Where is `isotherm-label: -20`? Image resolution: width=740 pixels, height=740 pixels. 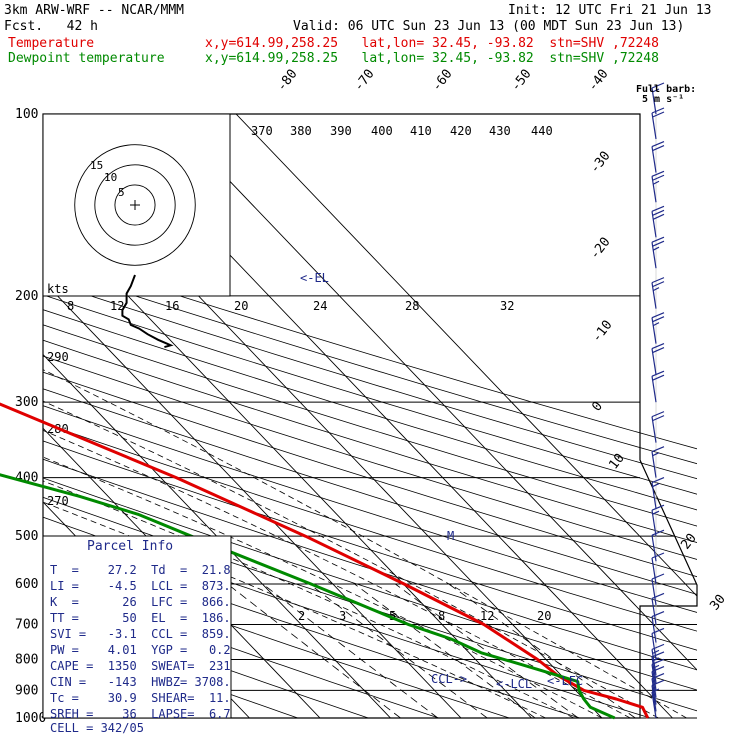
isotherm-label: -20 is located at coordinates (600, 249).